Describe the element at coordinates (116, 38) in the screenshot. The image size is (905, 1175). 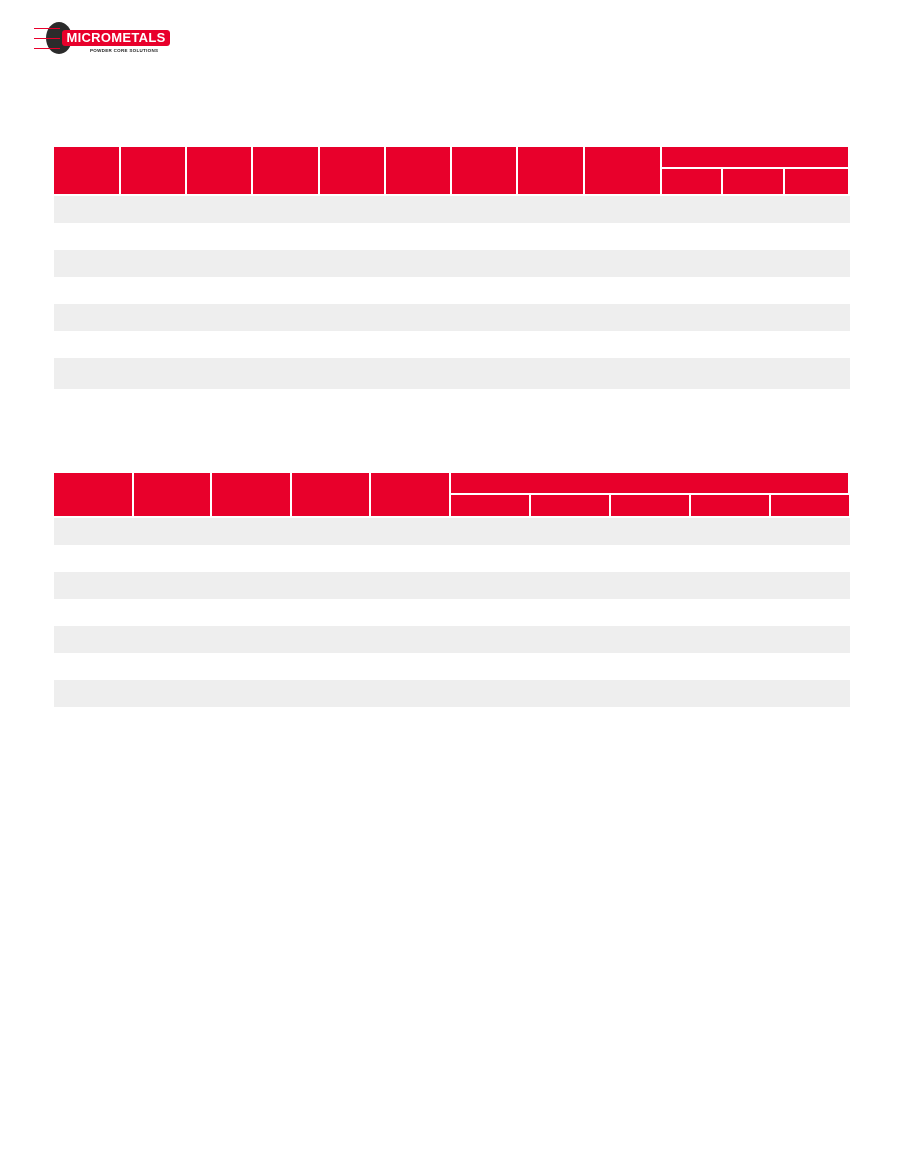
I see `logo-wordmark: MICROMETALS` at that location.